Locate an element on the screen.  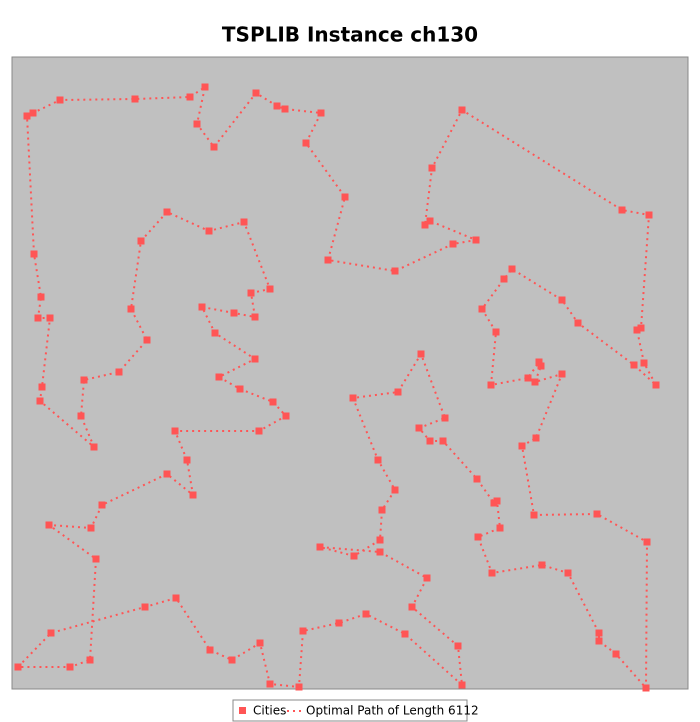
legend-box is located at coordinates (350, 710).